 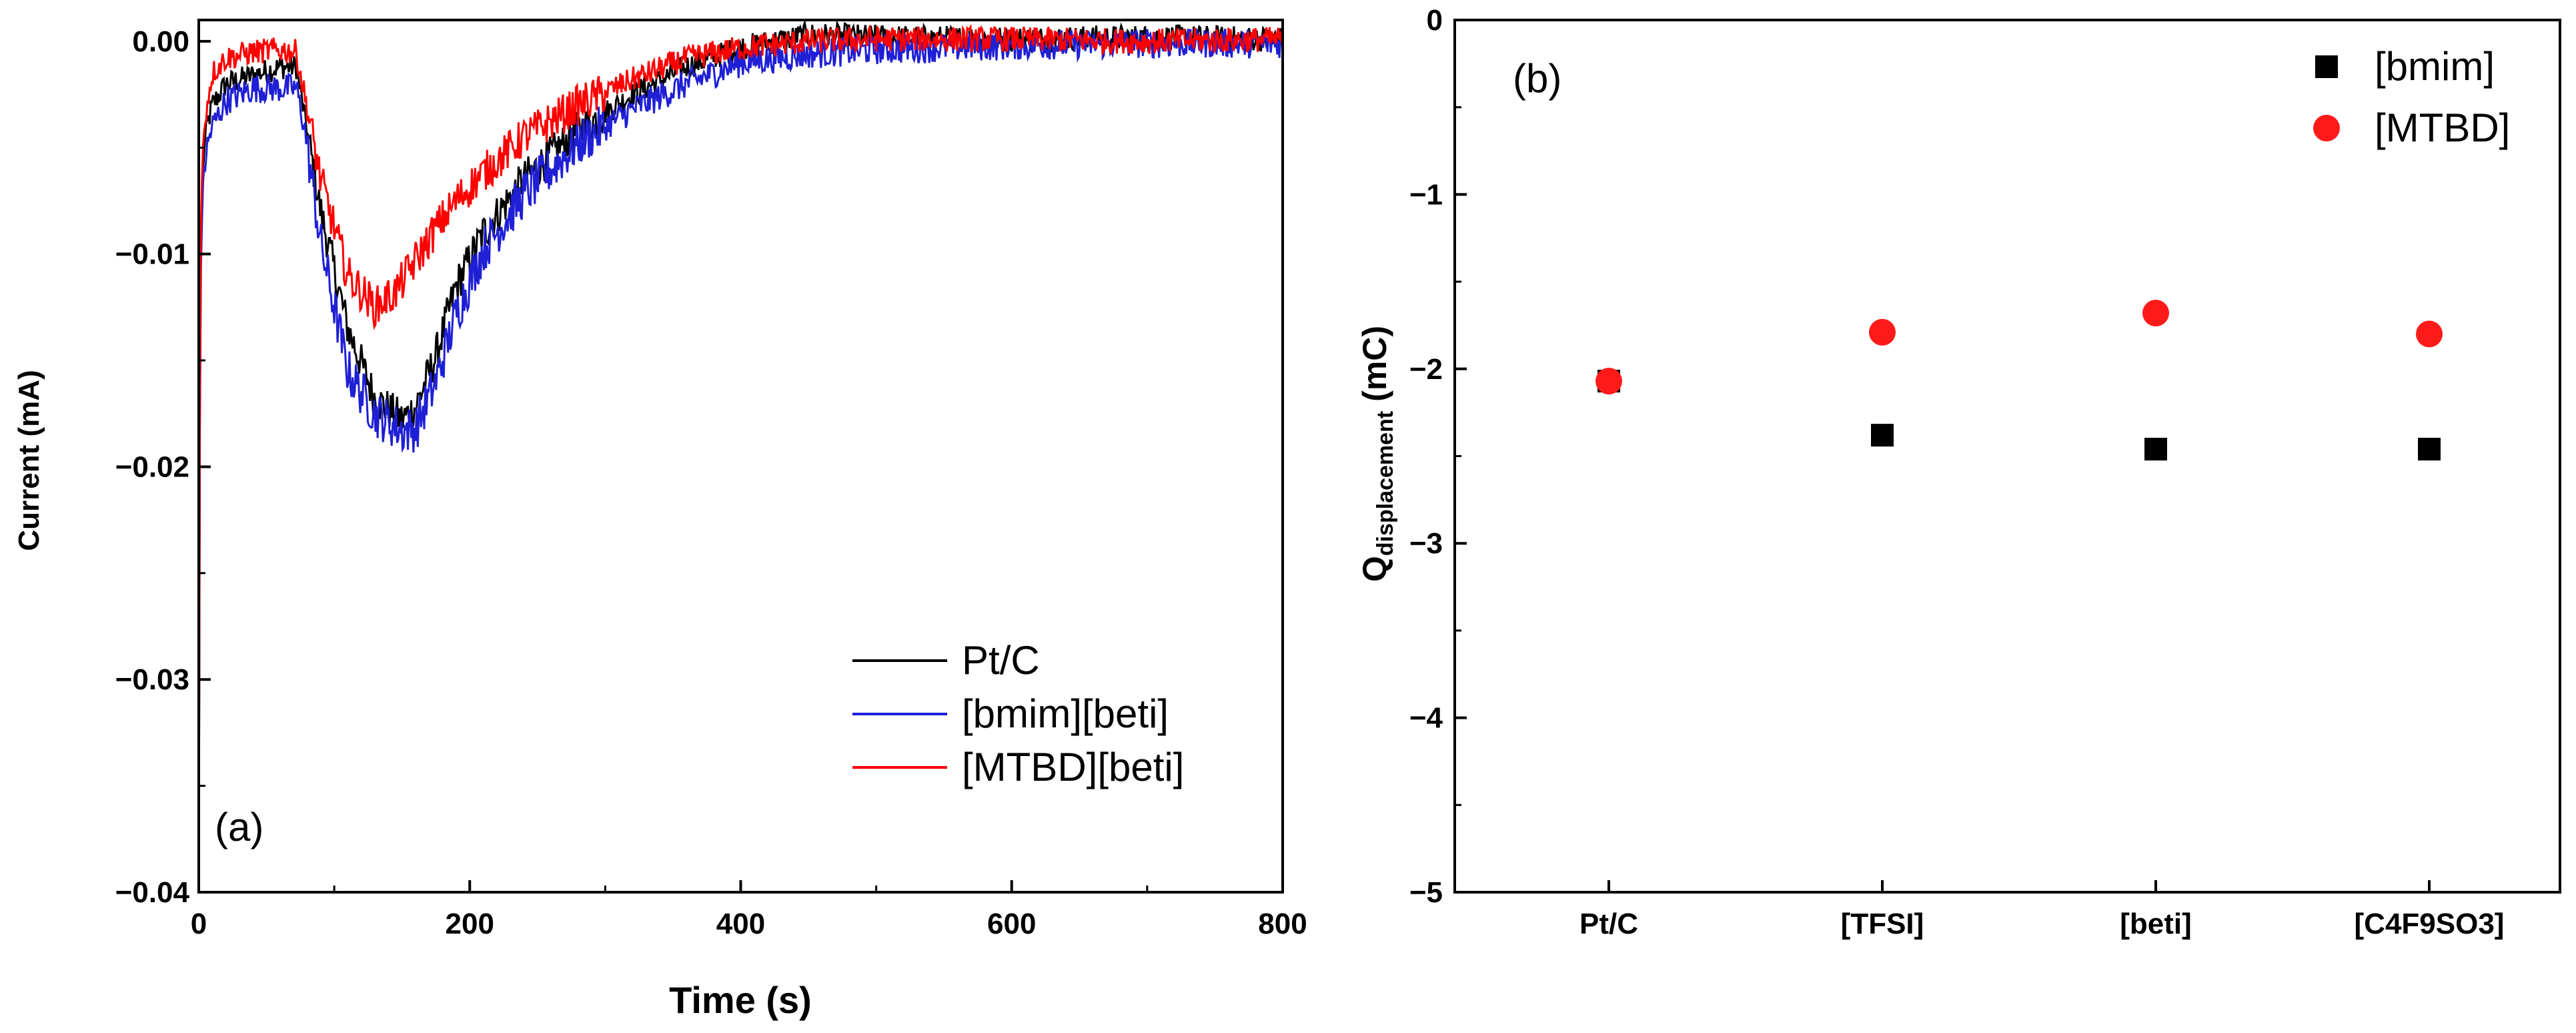 What do you see at coordinates (1375, 569) in the screenshot?
I see `panel-b-y-axis-title-main: Q` at bounding box center [1375, 569].